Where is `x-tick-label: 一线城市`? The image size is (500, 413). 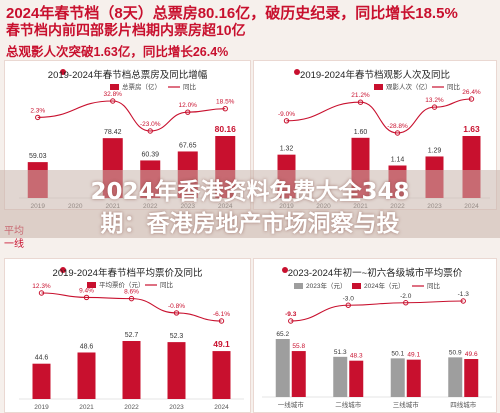
x-tick-label: 一线城市 is located at coordinates (291, 404).